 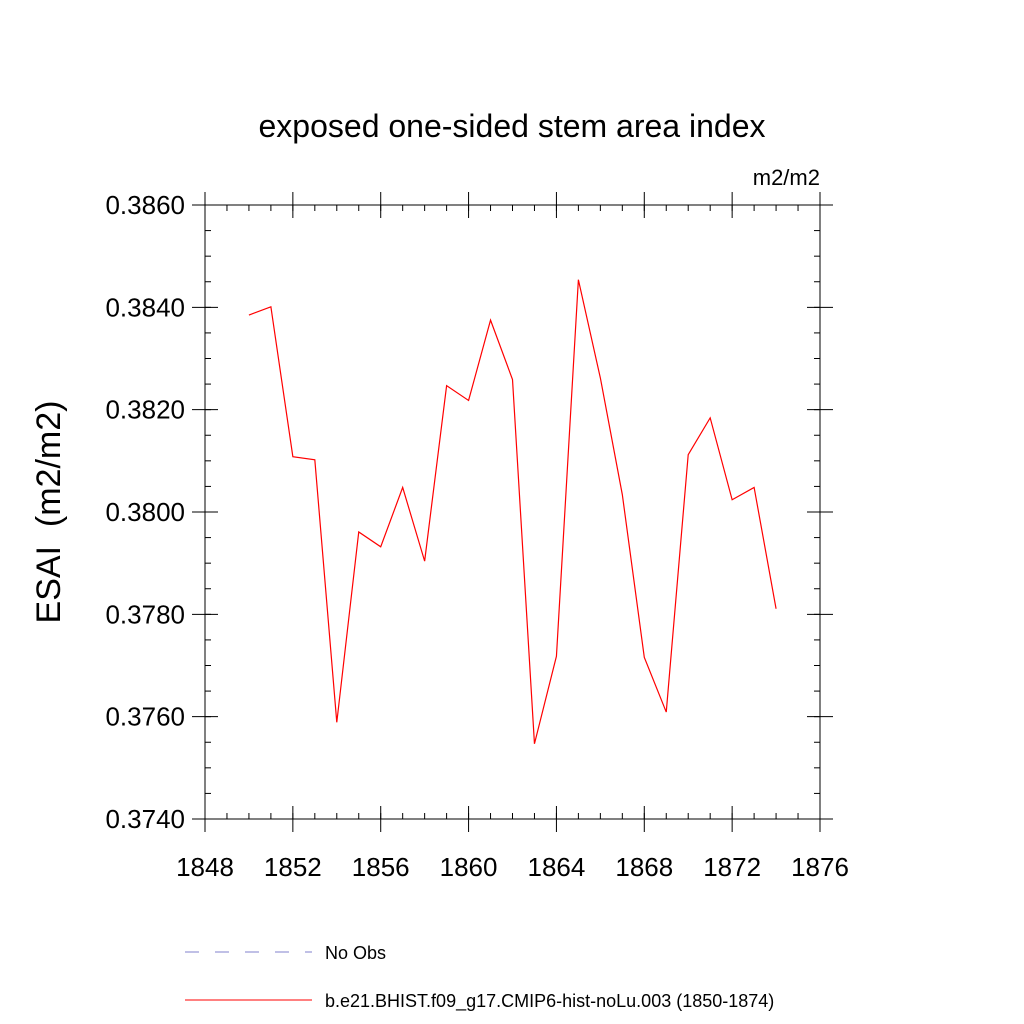 I want to click on y-tick-label: 0.3840, so click(x=145, y=307).